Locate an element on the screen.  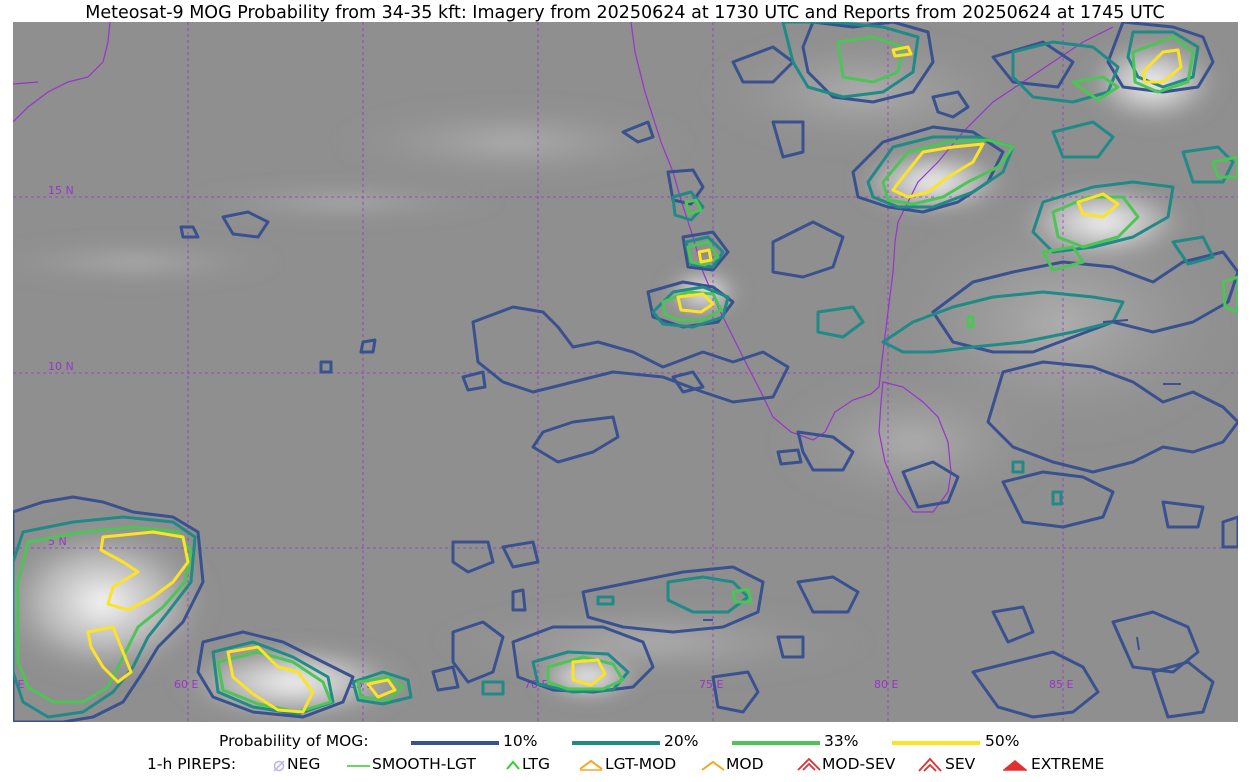
probability-legend: Probability of MOG: 10% 20% 33% 50% is located at coordinates (625, 743).